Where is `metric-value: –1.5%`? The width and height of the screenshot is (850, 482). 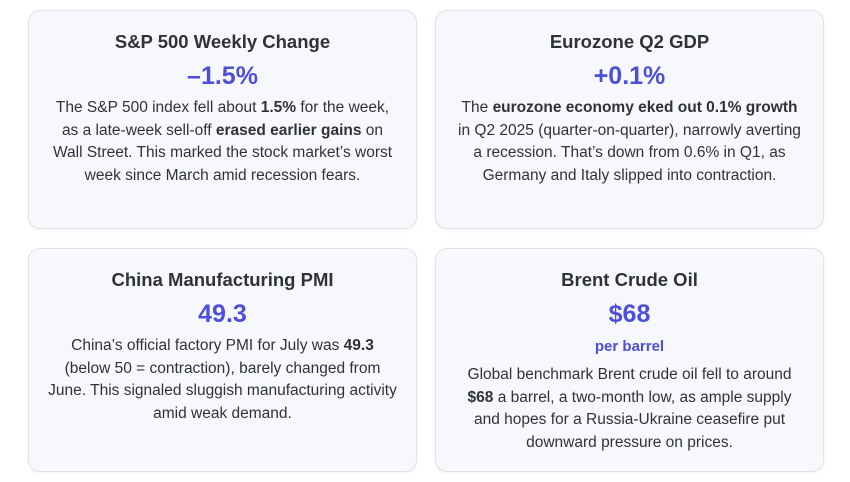 metric-value: –1.5% is located at coordinates (222, 76).